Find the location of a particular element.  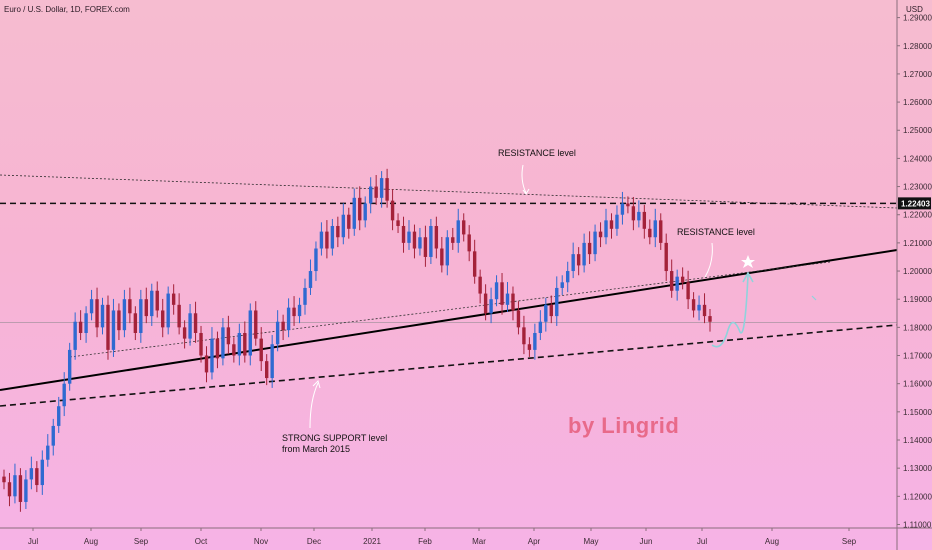

support-annotation: STRONG SUPPORT level is located at coordinates (334, 438).